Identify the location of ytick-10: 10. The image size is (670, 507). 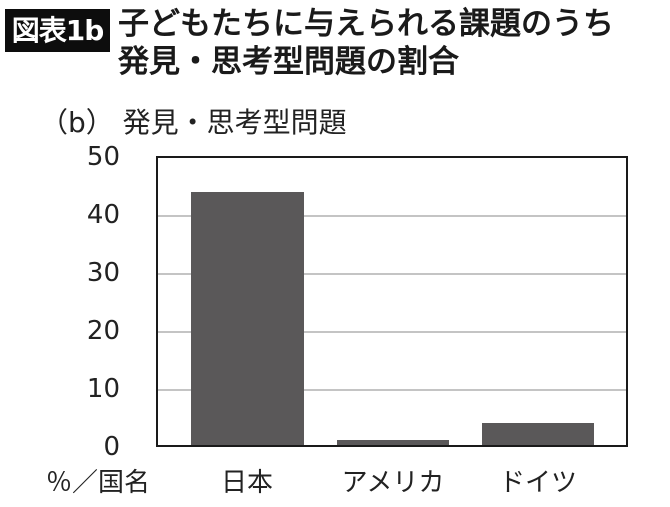
(103, 389).